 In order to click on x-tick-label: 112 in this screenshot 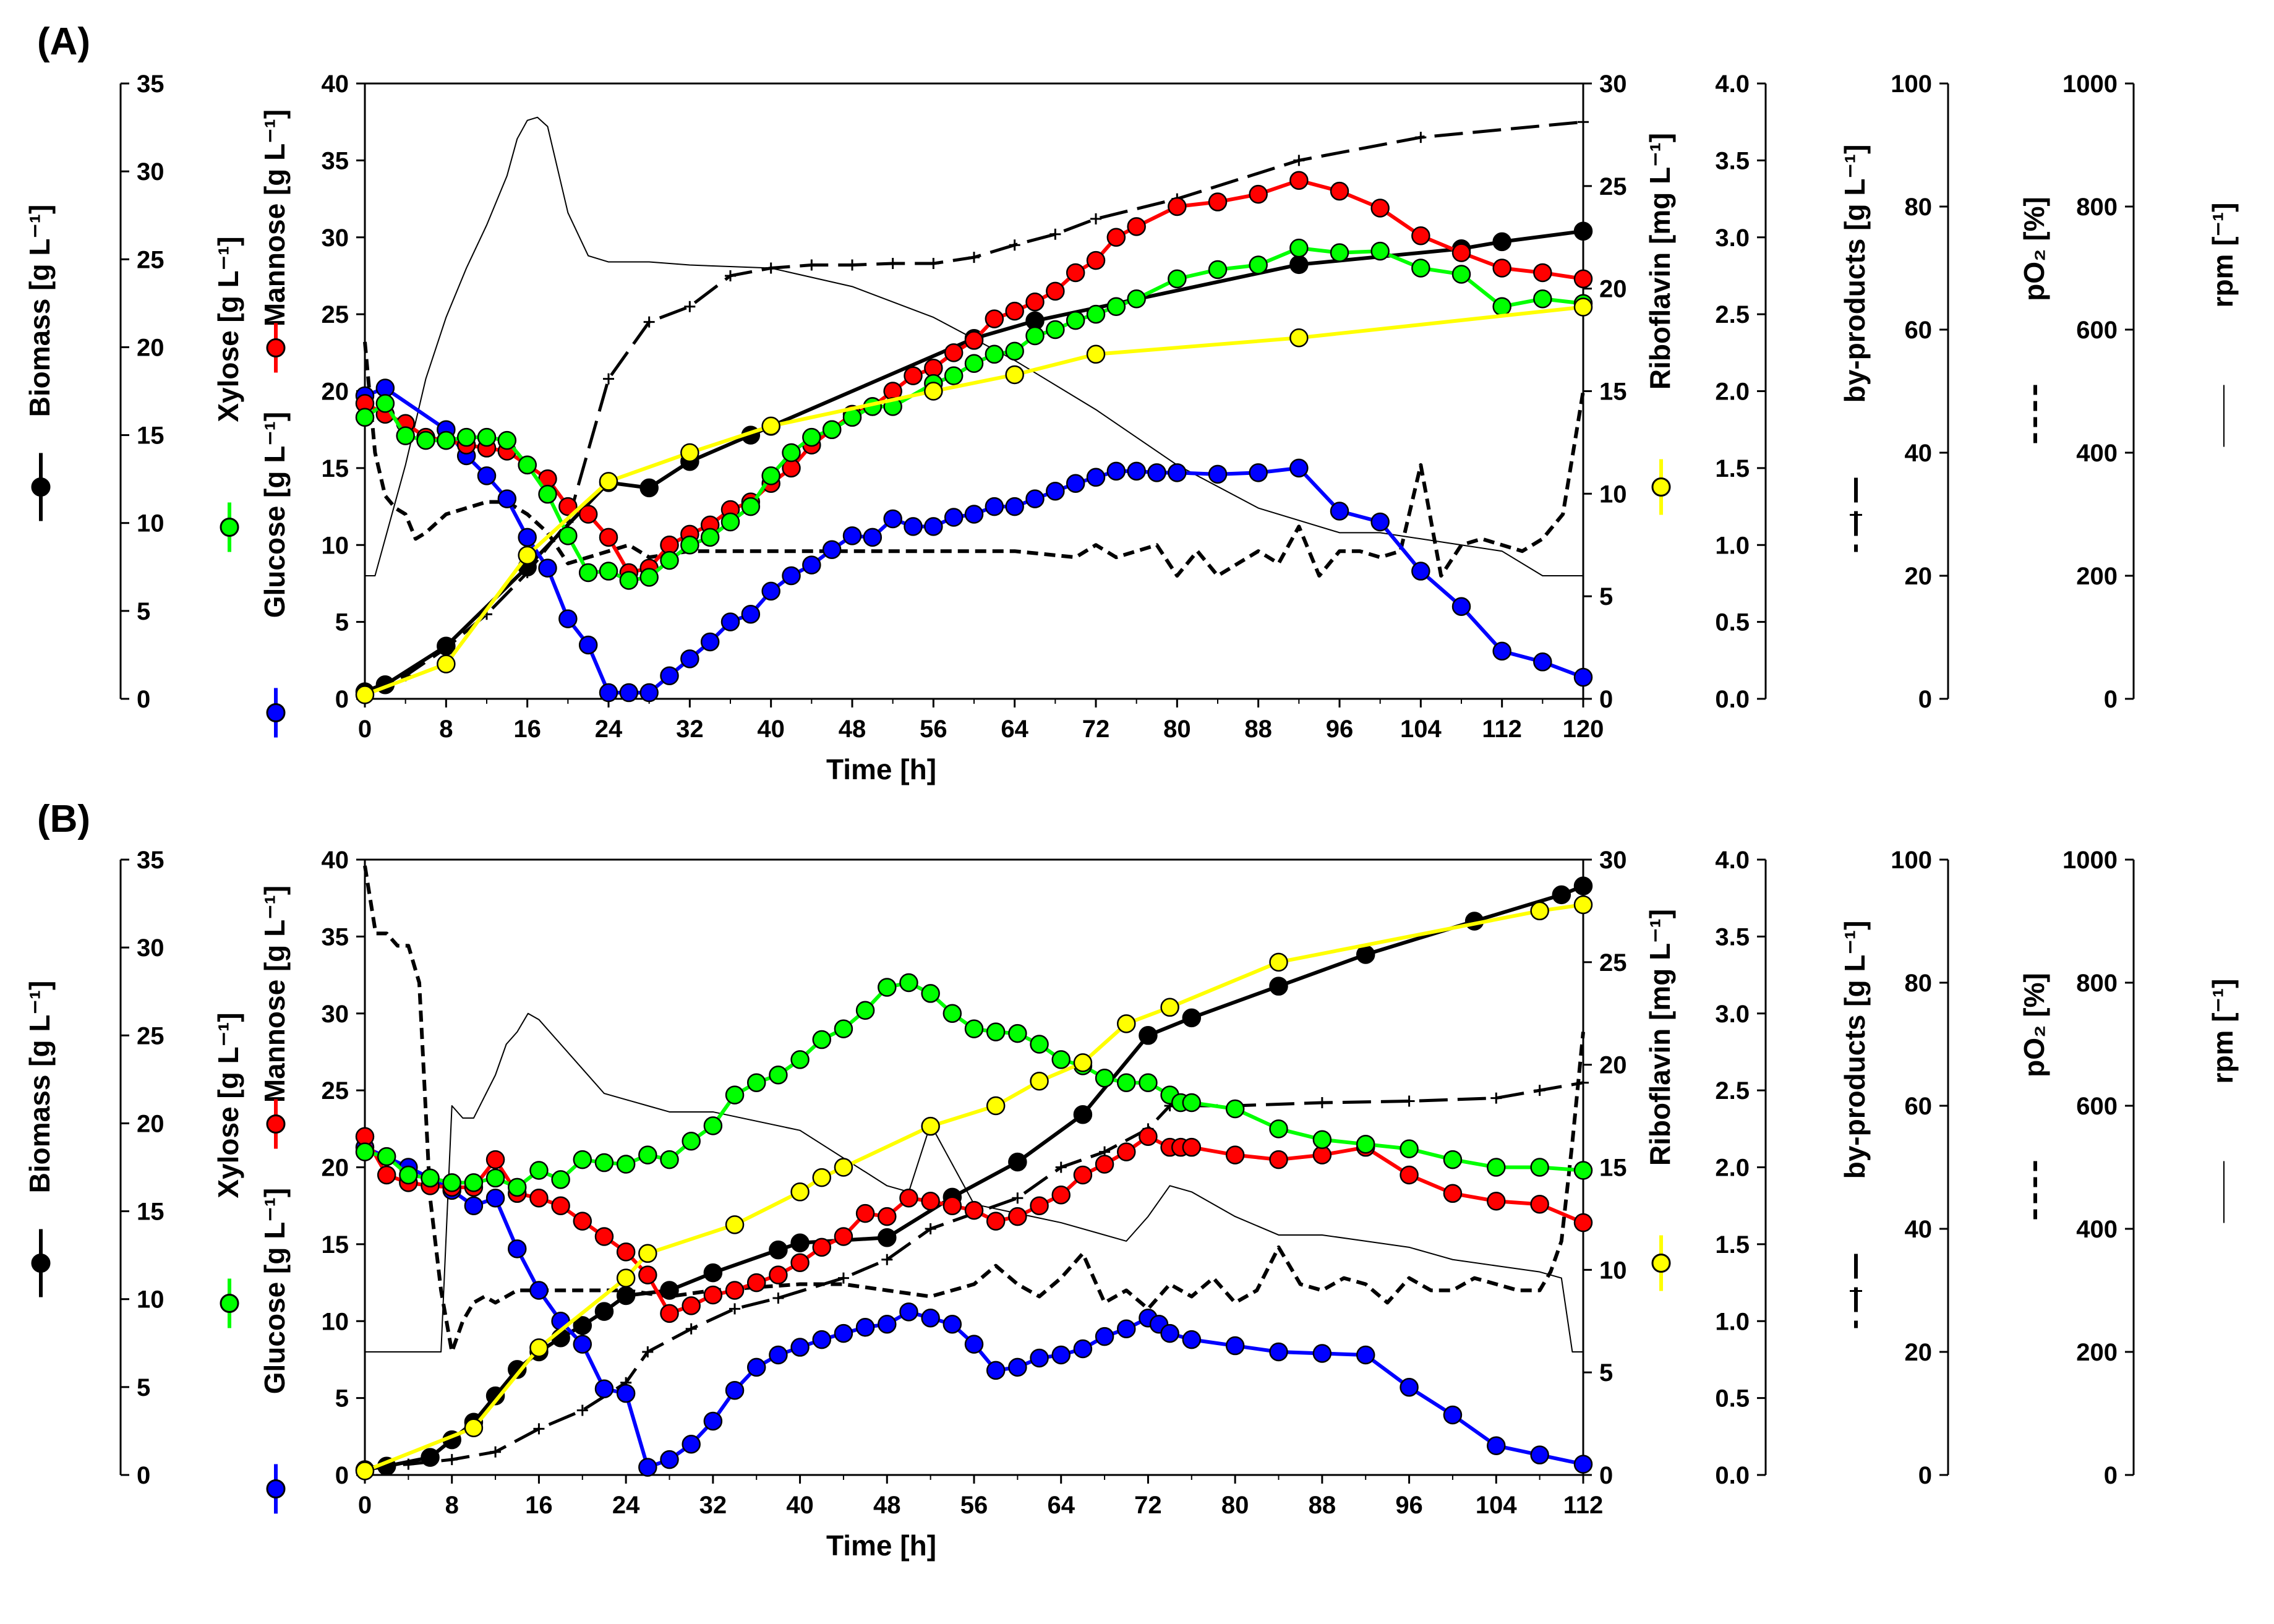, I will do `click(1502, 729)`.